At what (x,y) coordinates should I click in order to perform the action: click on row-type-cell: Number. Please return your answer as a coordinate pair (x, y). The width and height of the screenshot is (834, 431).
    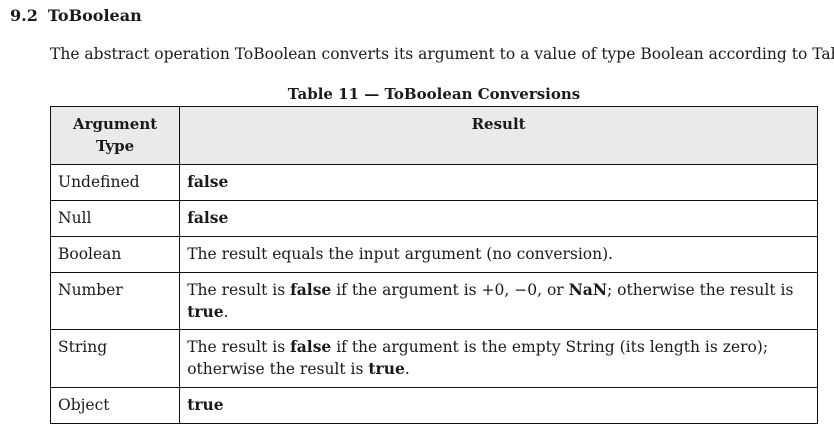
    Looking at the image, I should click on (115, 301).